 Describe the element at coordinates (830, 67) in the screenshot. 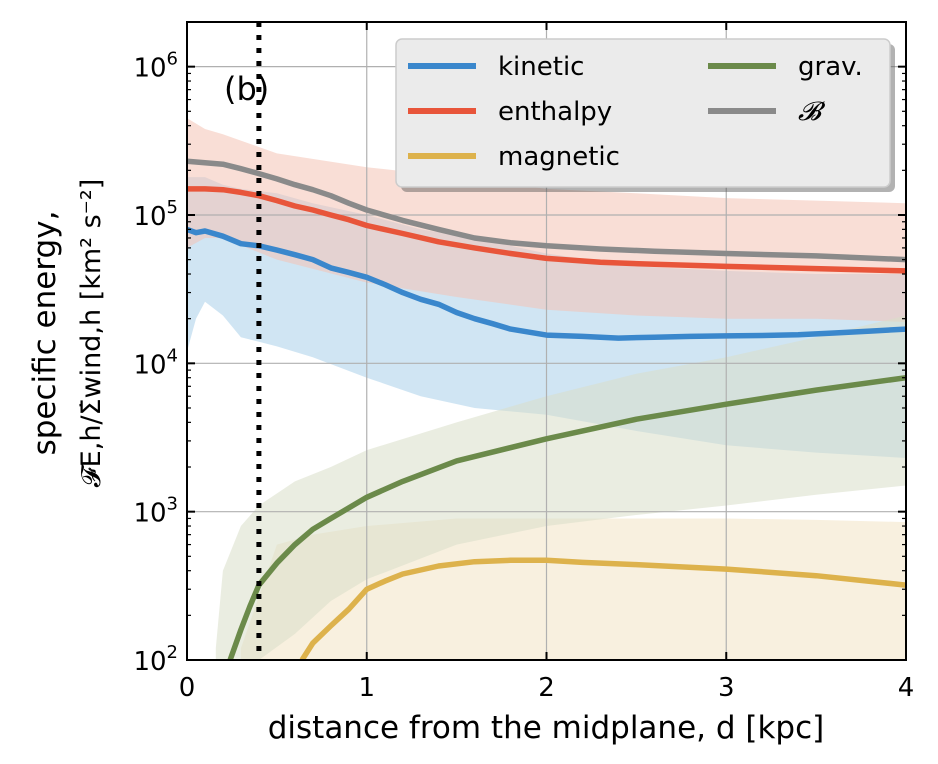

I see `legend-label-grav: grav.` at that location.